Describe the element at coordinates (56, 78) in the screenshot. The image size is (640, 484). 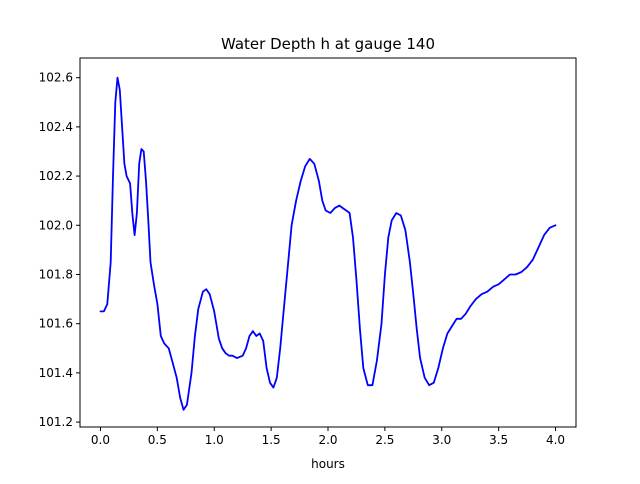
I see `y-tick-label: 102.6` at that location.